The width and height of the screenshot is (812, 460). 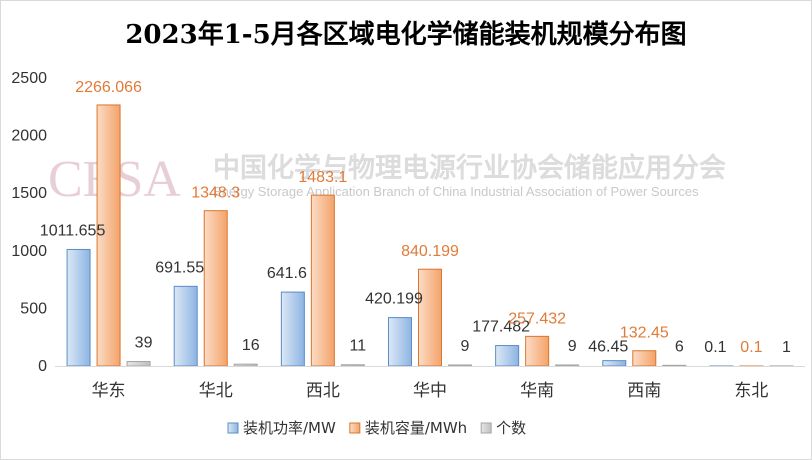 I want to click on y-tick-label: 500, so click(x=33, y=308).